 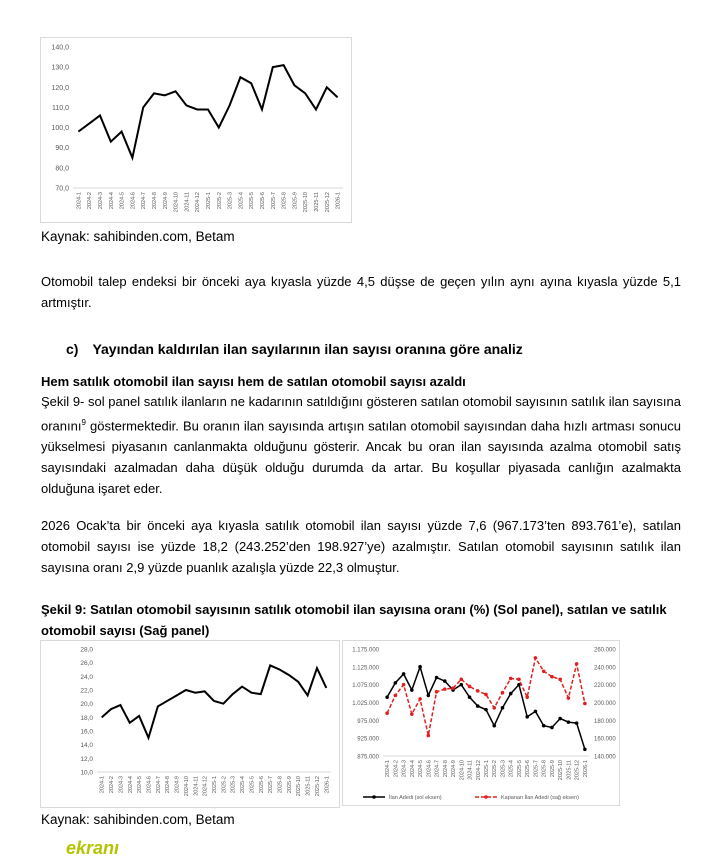 I want to click on y-tick-label: 110,0, so click(x=60, y=108).